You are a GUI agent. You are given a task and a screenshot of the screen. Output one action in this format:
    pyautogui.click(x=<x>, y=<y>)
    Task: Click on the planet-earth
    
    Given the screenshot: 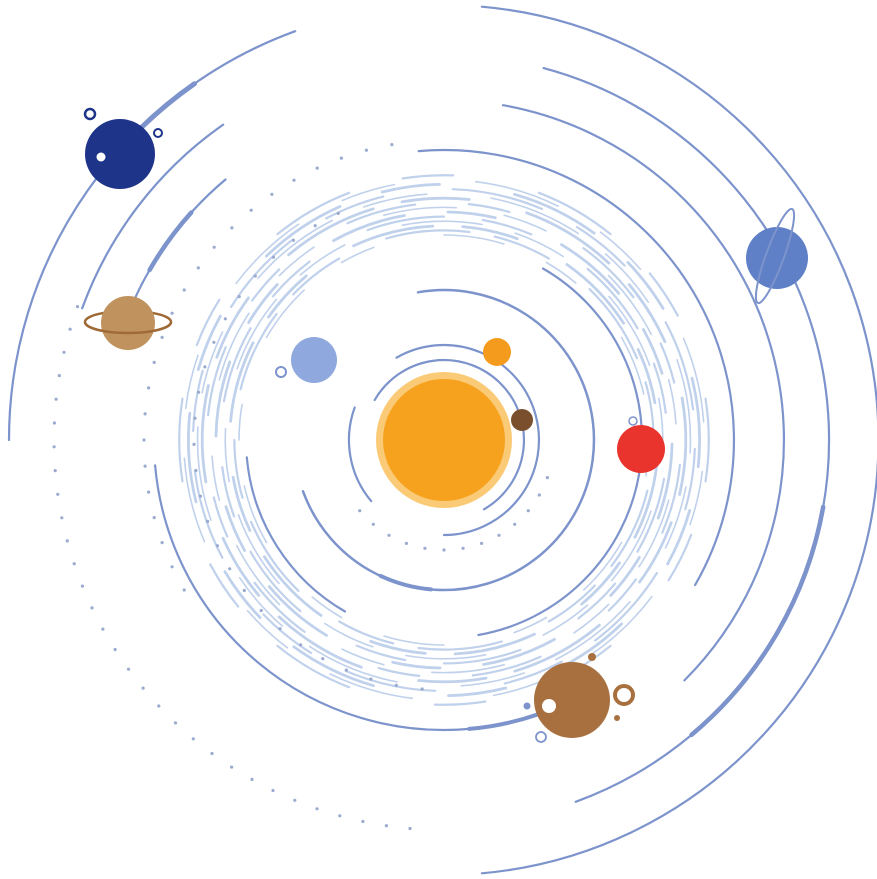 What is the action you would take?
    pyautogui.click(x=306, y=360)
    